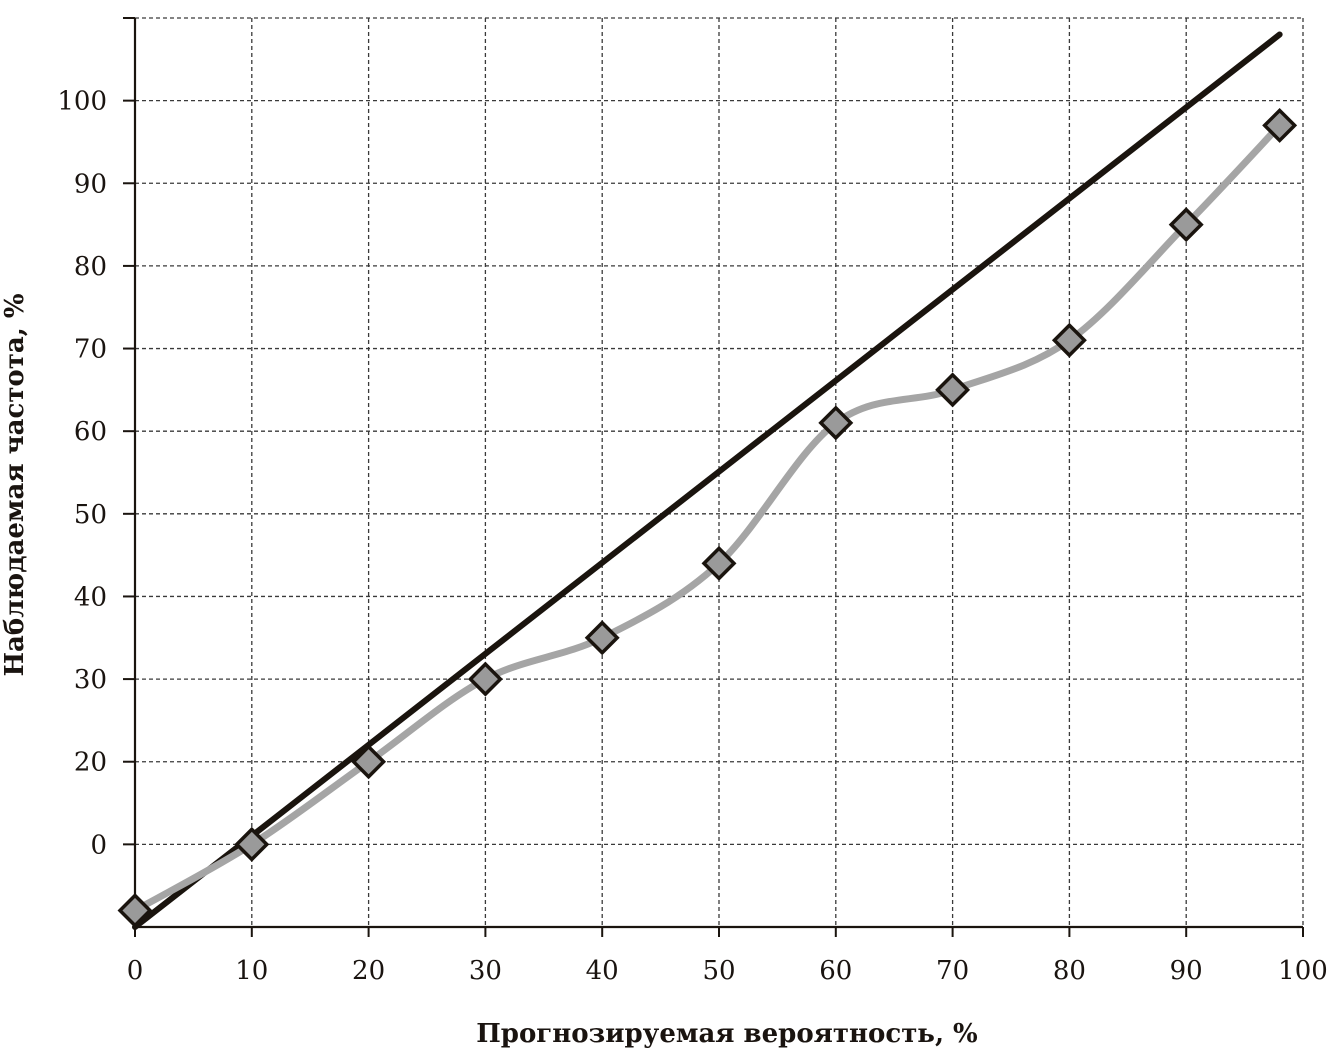 The width and height of the screenshot is (1327, 1053). What do you see at coordinates (90, 432) in the screenshot?
I see `y-tick-label: 60` at bounding box center [90, 432].